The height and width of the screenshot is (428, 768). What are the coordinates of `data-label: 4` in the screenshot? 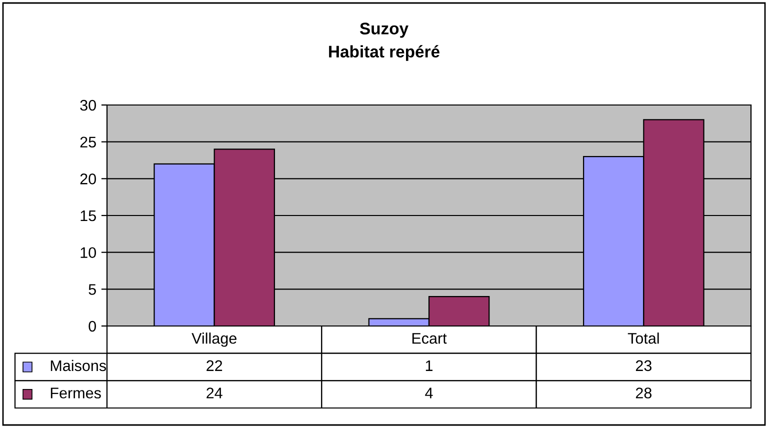 It's located at (429, 393).